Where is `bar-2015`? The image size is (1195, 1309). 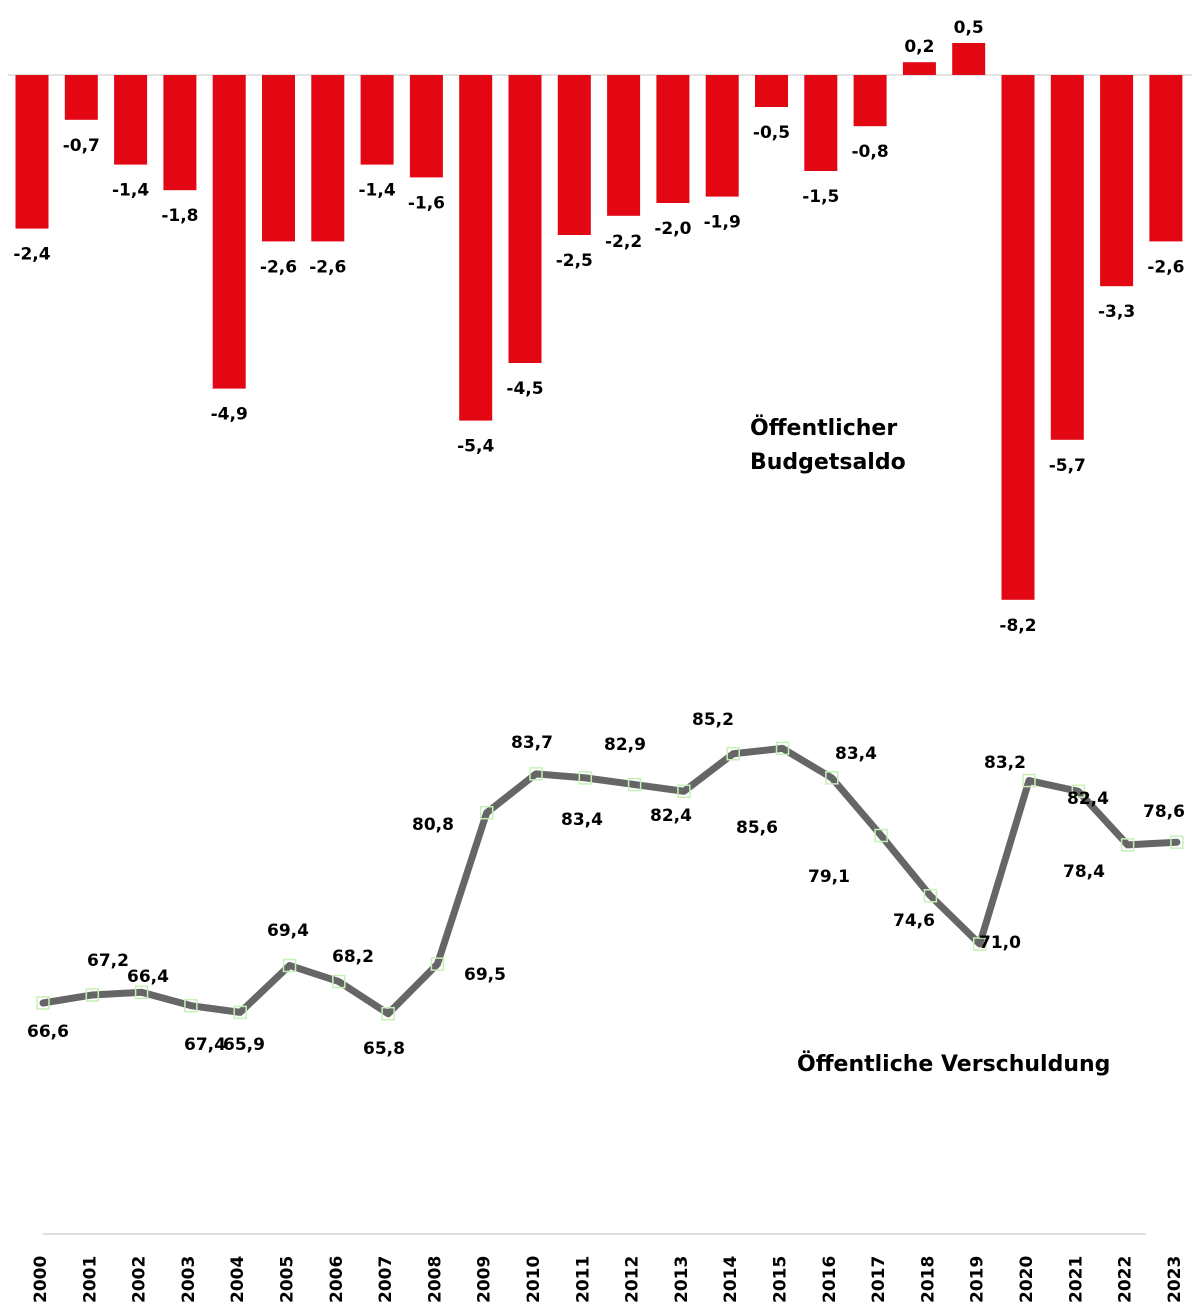
bar-2015 is located at coordinates (771, 91).